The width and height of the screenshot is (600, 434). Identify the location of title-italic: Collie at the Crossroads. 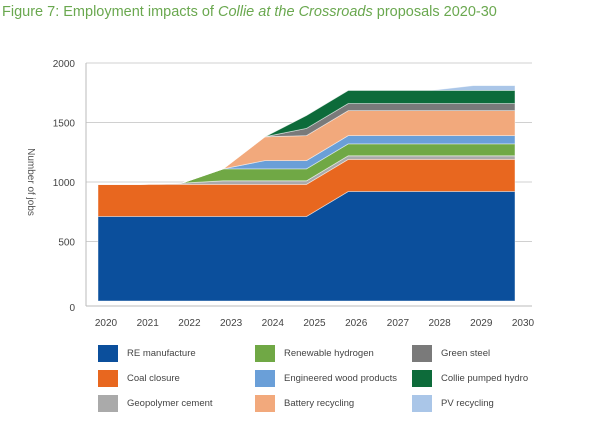
(295, 12).